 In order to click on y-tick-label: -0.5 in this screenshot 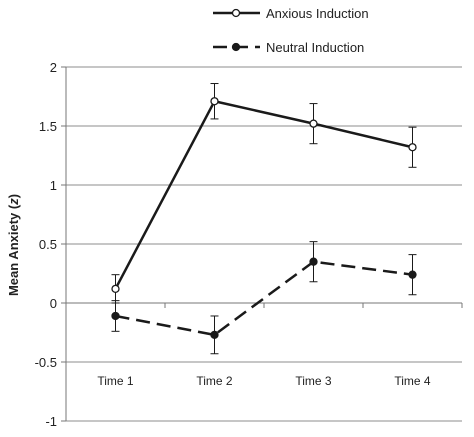, I will do `click(46, 362)`.